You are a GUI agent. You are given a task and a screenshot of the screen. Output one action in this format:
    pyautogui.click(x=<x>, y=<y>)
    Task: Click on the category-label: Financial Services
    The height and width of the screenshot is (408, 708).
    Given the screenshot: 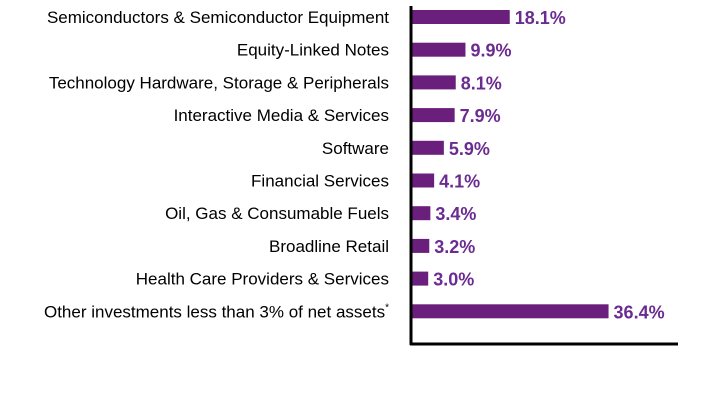 What is the action you would take?
    pyautogui.click(x=320, y=181)
    